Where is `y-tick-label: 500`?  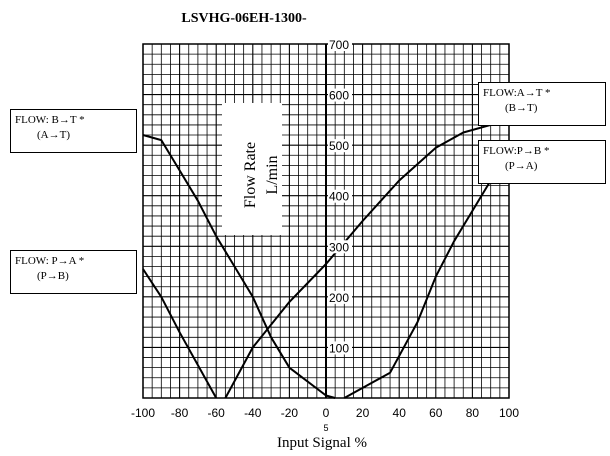
y-tick-label: 500 is located at coordinates (339, 146).